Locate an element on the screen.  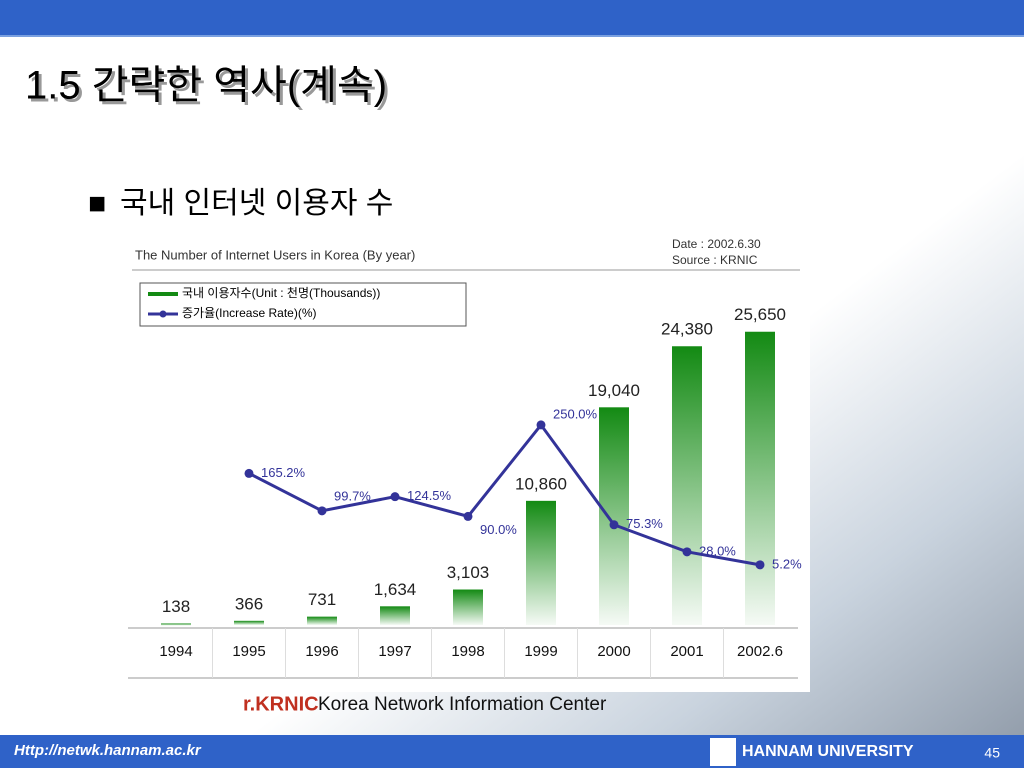
bar-value-label: 3,103 is located at coordinates (468, 572).